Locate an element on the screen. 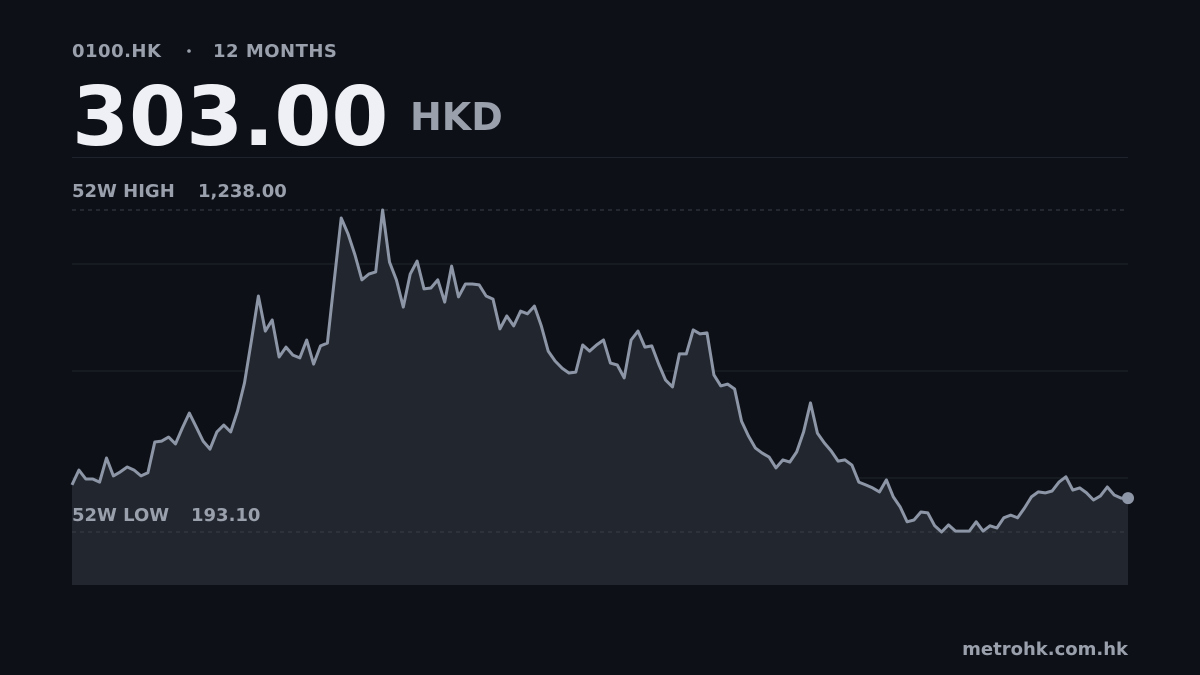 The height and width of the screenshot is (675, 1200). high-label: 52W HIGH is located at coordinates (123, 191).